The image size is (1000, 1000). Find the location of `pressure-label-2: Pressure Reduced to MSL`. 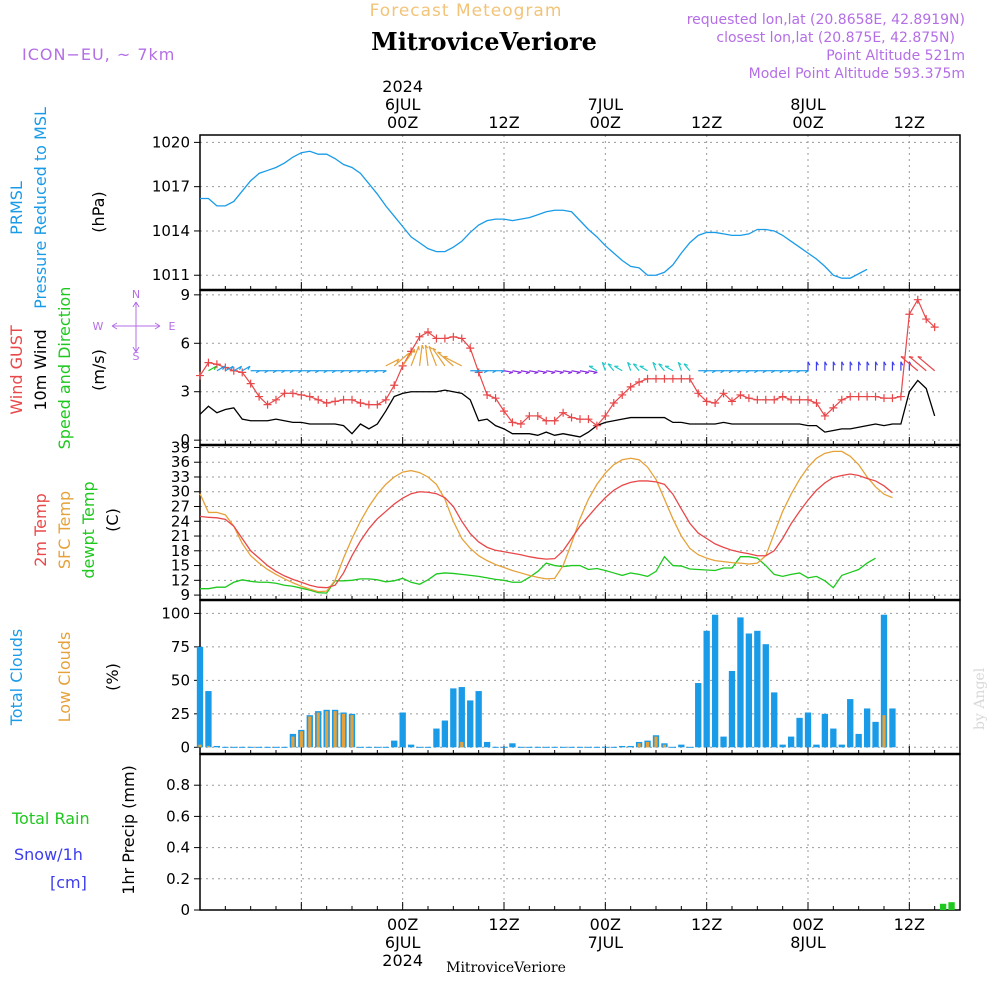

pressure-label-2: Pressure Reduced to MSL is located at coordinates (40, 208).